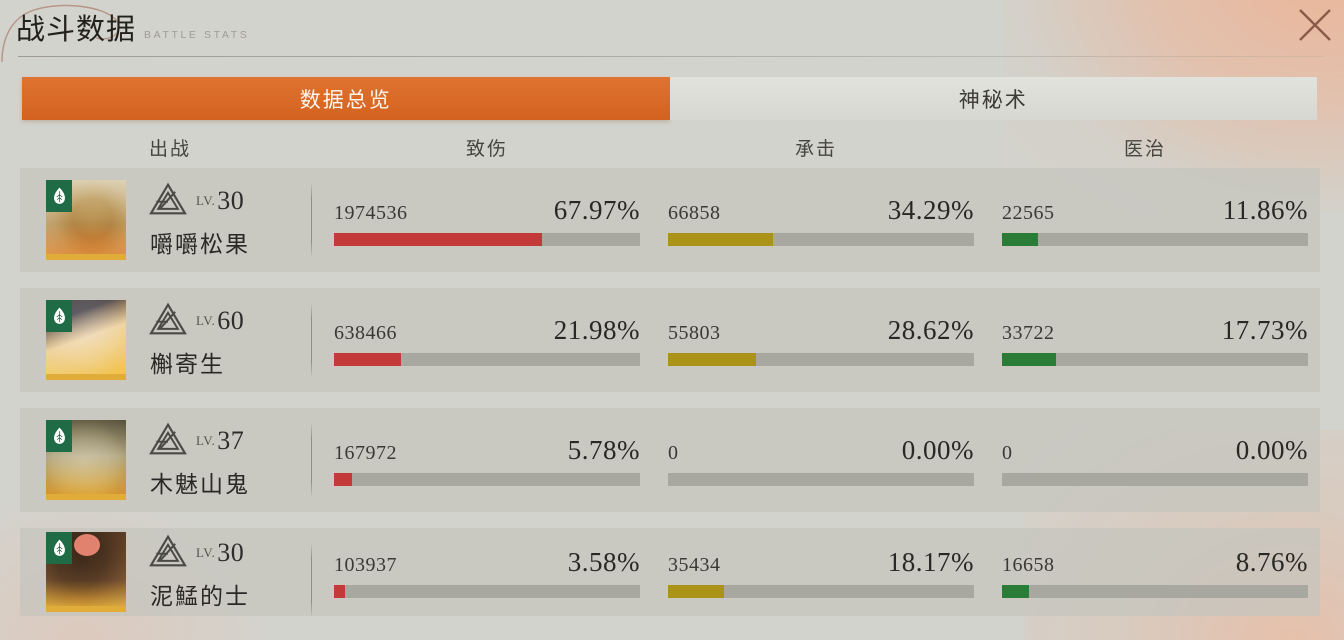 This screenshot has height=640, width=1344. I want to click on stat-damage: 638466 21.98%, so click(487, 340).